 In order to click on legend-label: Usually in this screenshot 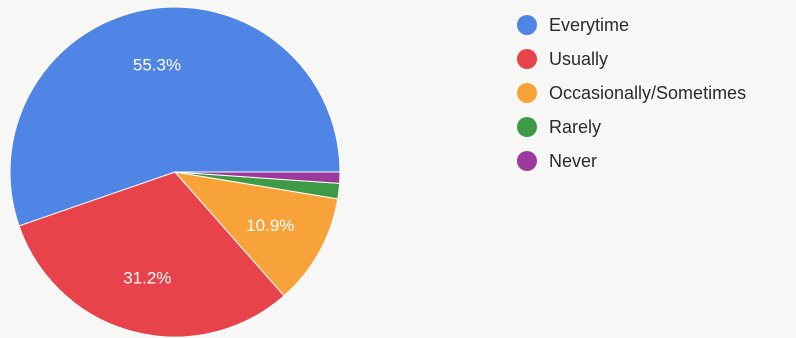, I will do `click(579, 58)`.